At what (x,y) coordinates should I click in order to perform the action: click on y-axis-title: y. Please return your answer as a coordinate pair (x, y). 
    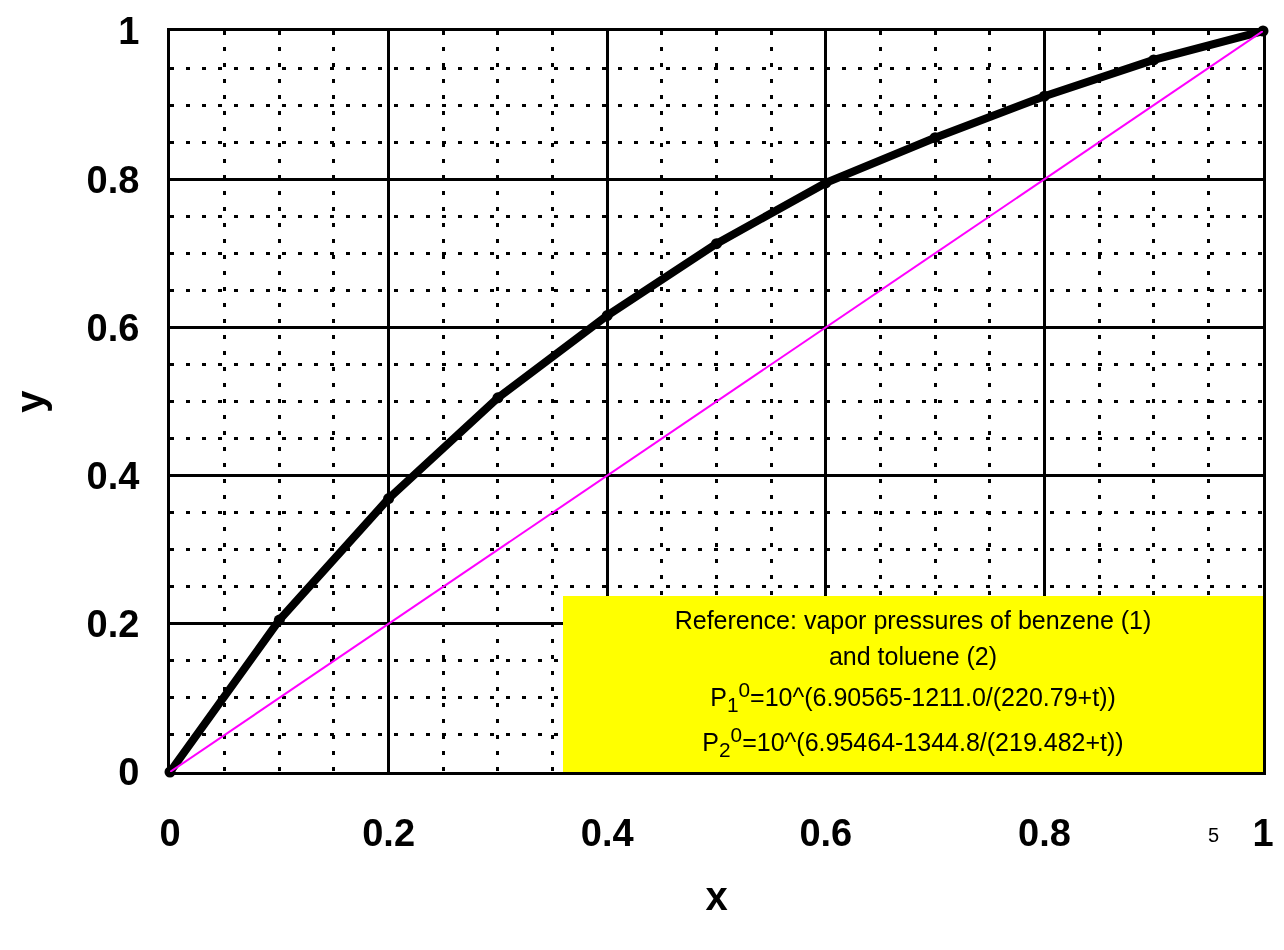
    Looking at the image, I should click on (30, 401).